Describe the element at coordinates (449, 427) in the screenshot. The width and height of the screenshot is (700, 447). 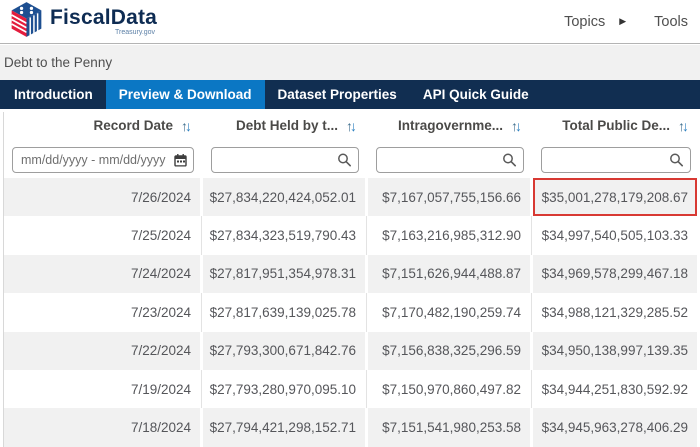
I see `intragovernmental-cell: $7,151,541,980,253.58` at that location.